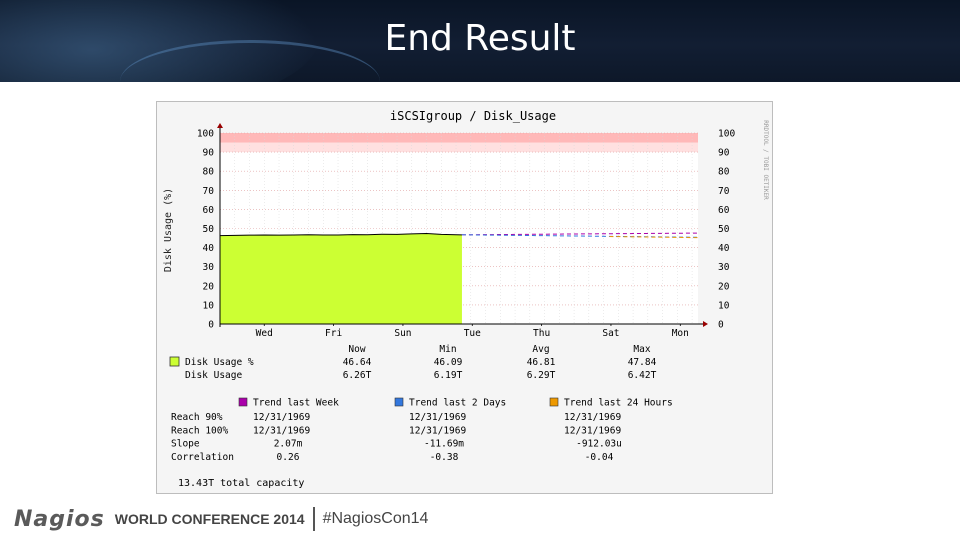 The height and width of the screenshot is (540, 960). What do you see at coordinates (197, 417) in the screenshot?
I see `trend-row-label: Reach 90%` at bounding box center [197, 417].